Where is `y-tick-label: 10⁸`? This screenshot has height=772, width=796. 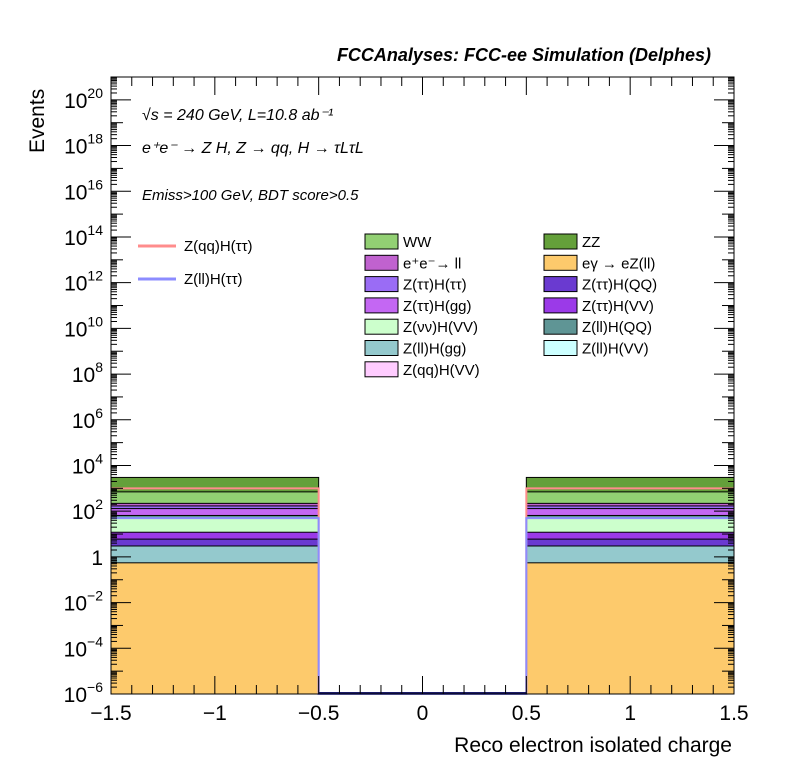
y-tick-label: 10⁸ is located at coordinates (87, 373).